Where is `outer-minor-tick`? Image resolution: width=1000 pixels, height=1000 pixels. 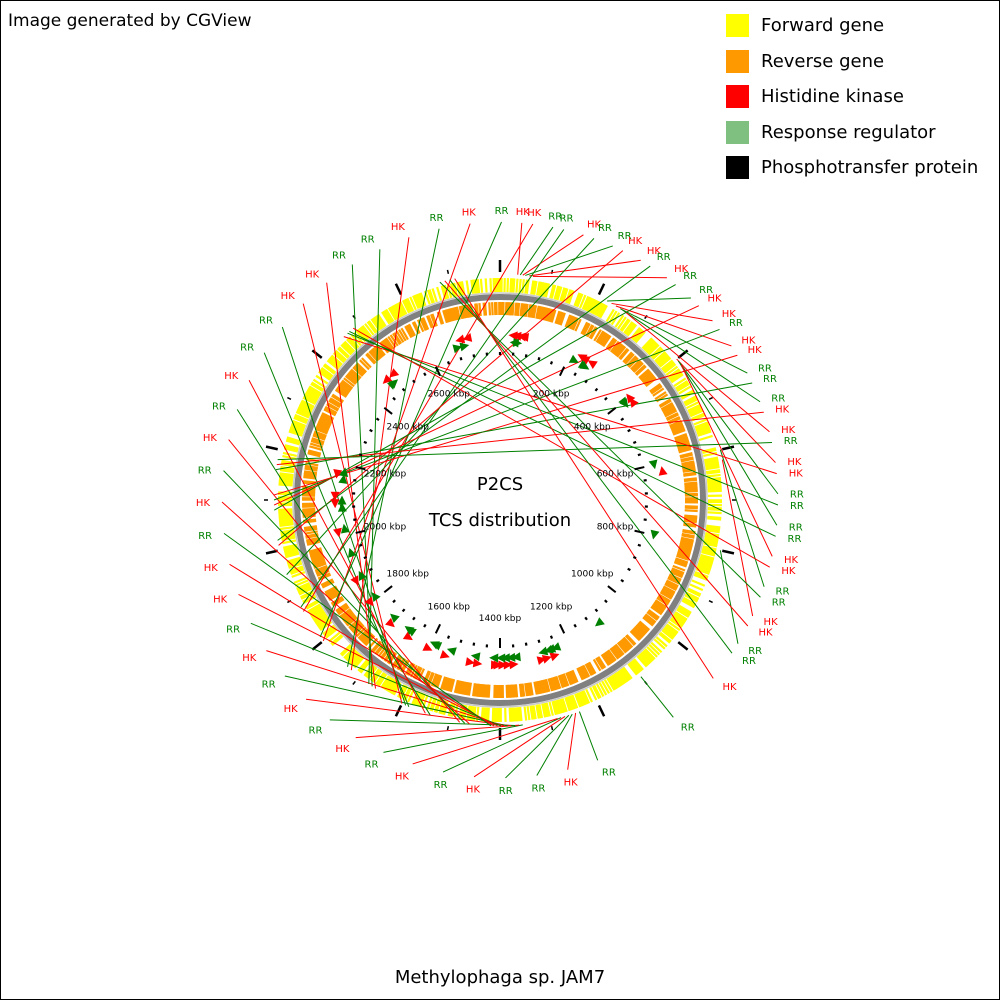 outer-minor-tick is located at coordinates (354, 682).